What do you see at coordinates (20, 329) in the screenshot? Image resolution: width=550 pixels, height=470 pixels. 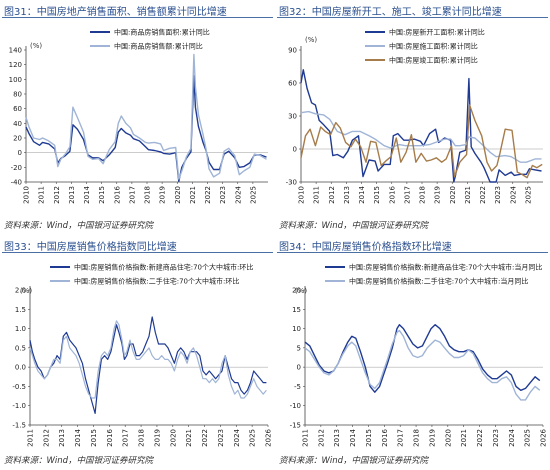 I see `y-tick-label: 1.0` at bounding box center [20, 329].